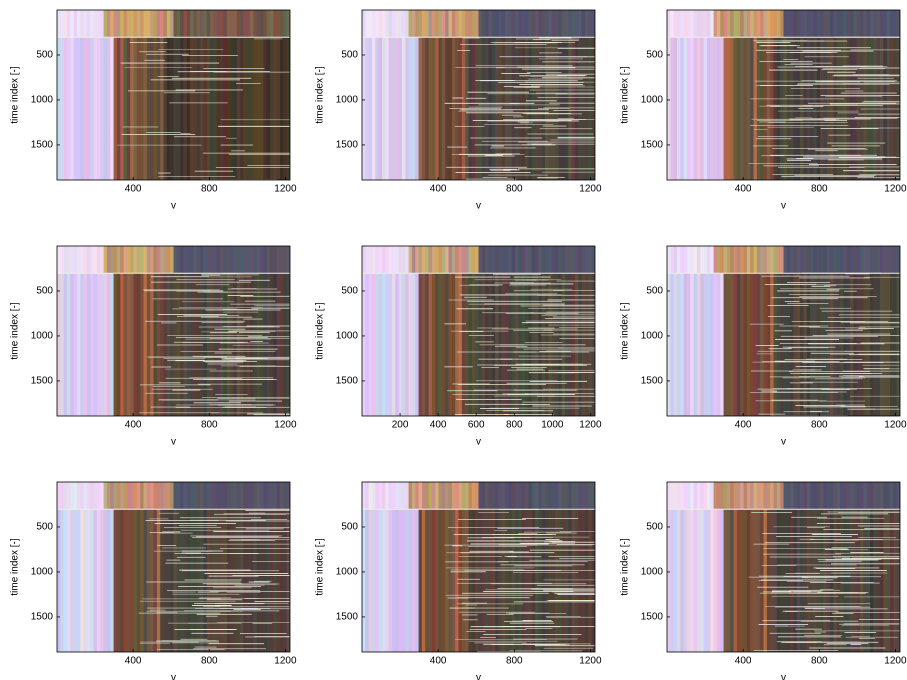 The image size is (907, 680). Describe the element at coordinates (895, 189) in the screenshot. I see `x-tick-label: 1200` at that location.